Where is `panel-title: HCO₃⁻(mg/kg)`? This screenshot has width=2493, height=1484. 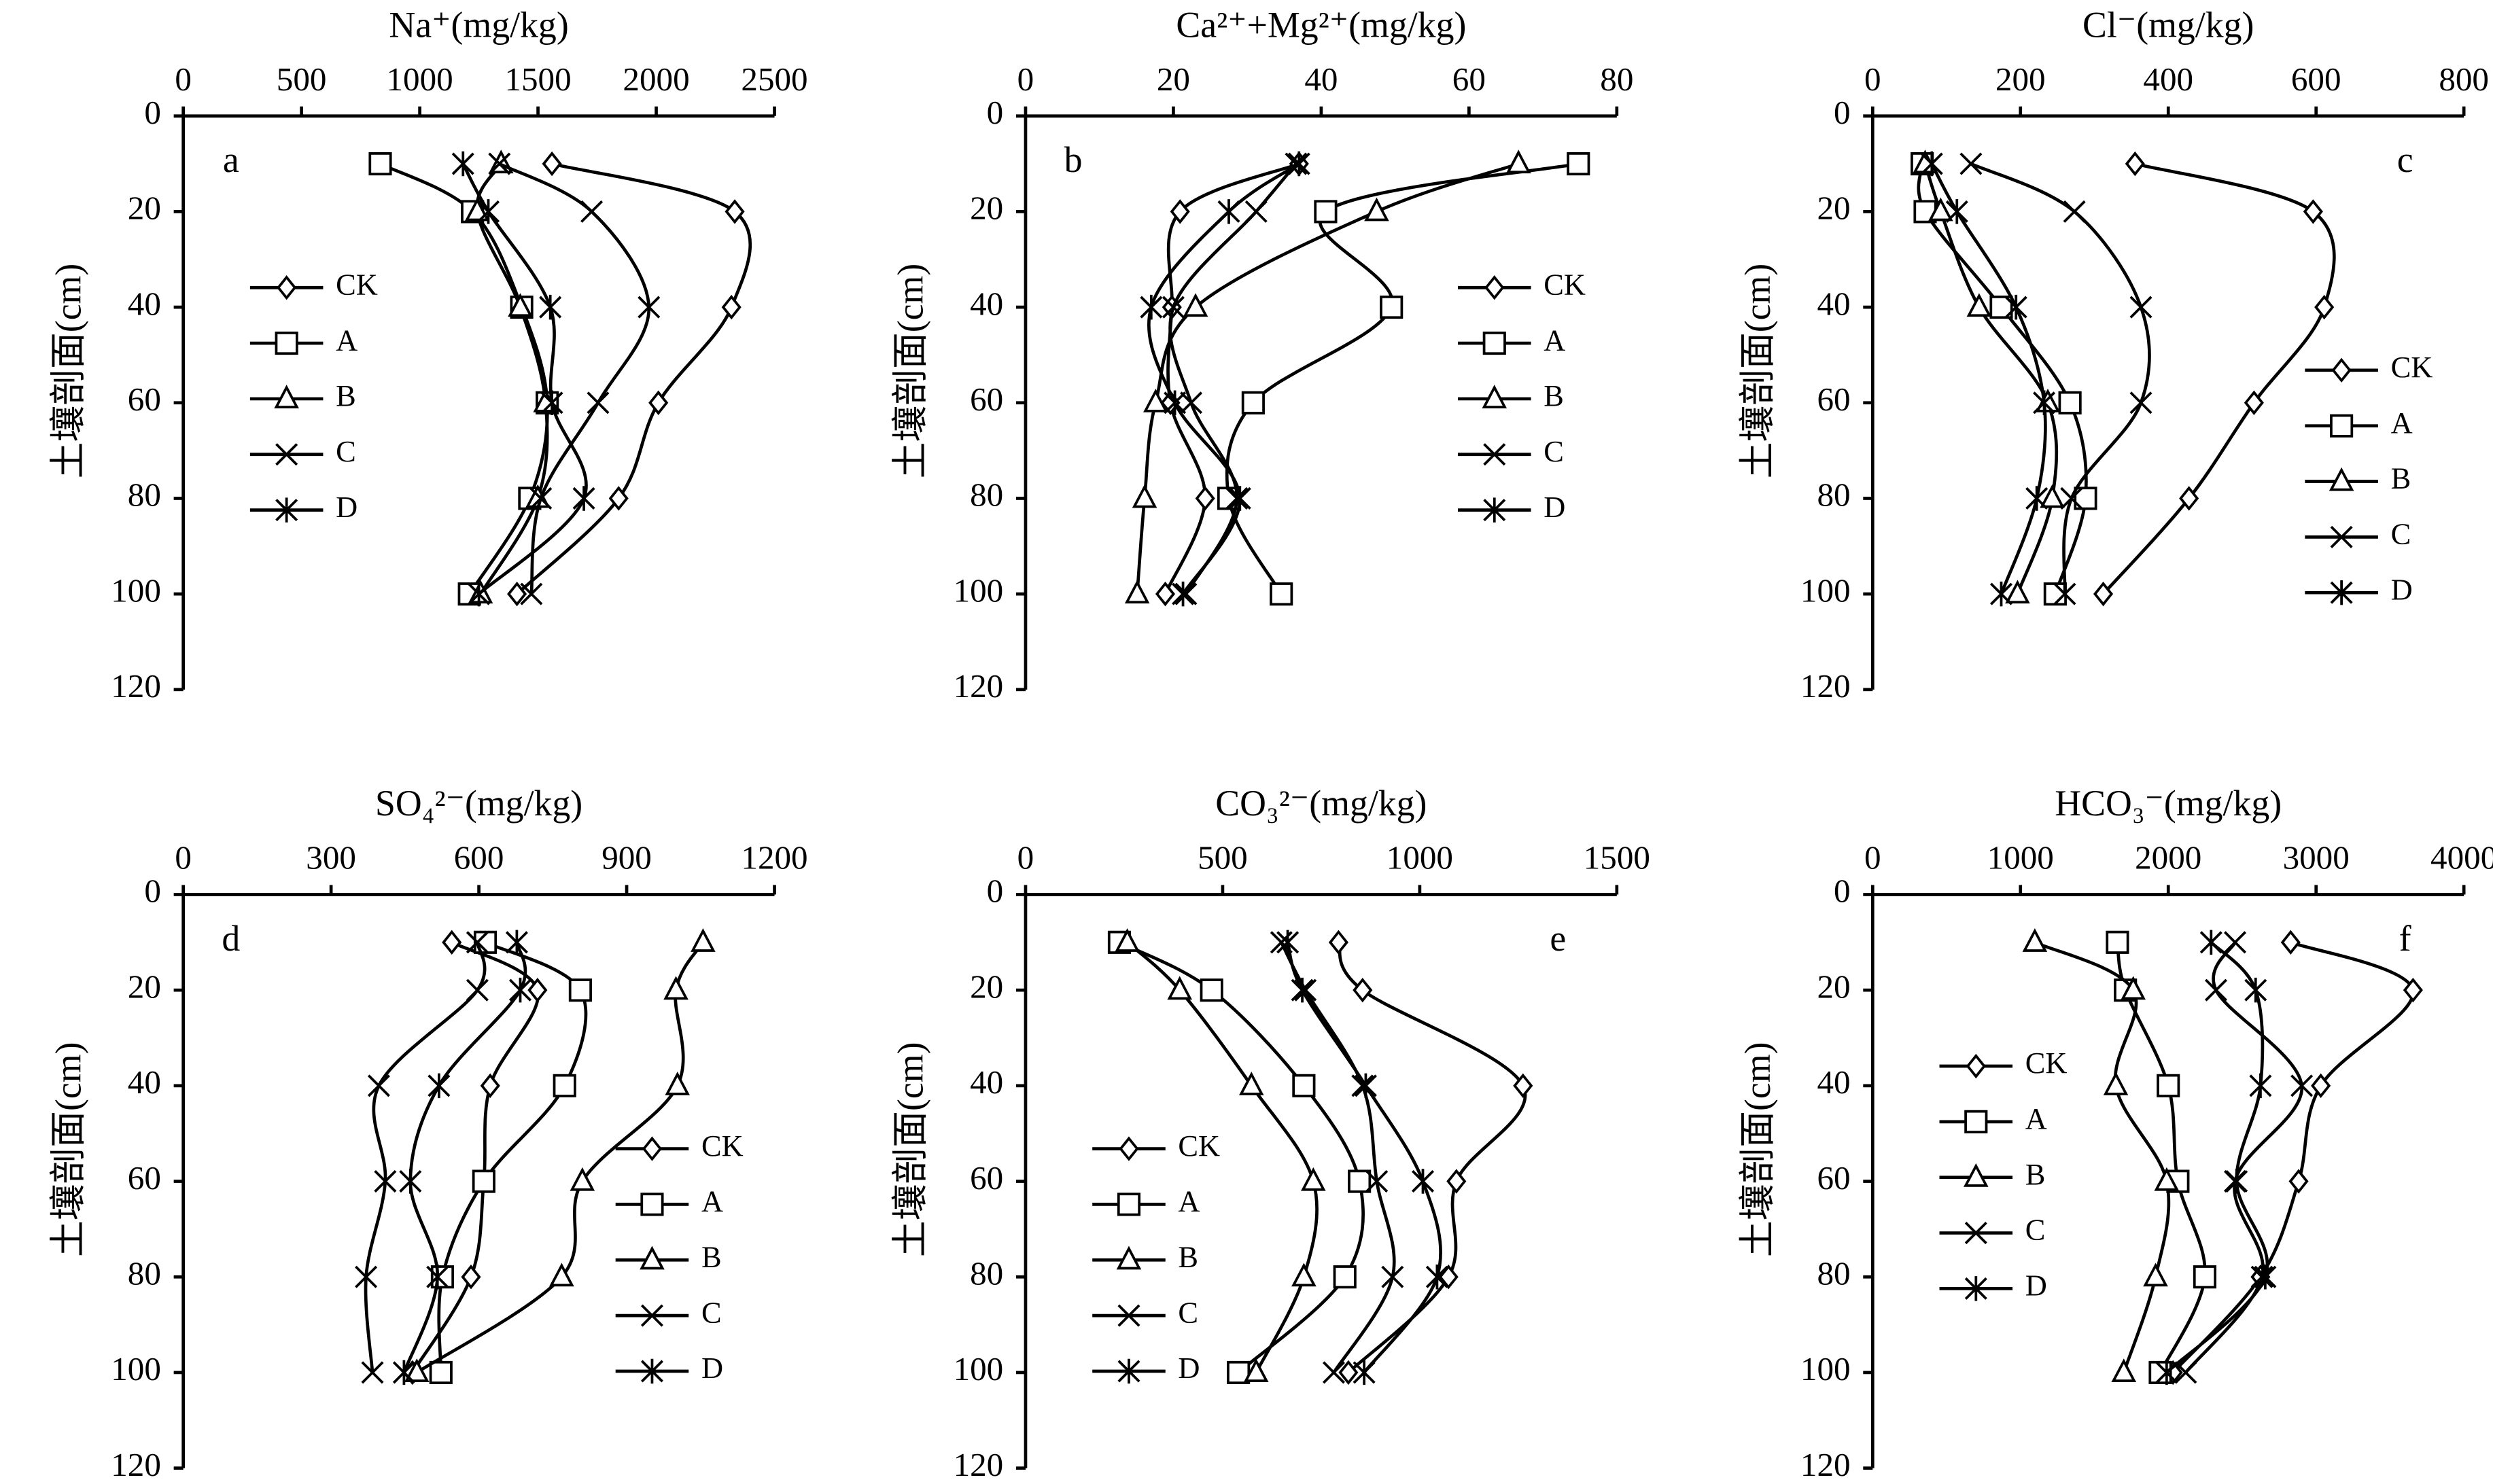
panel-title: HCO₃⁻(mg/kg) is located at coordinates (2168, 803).